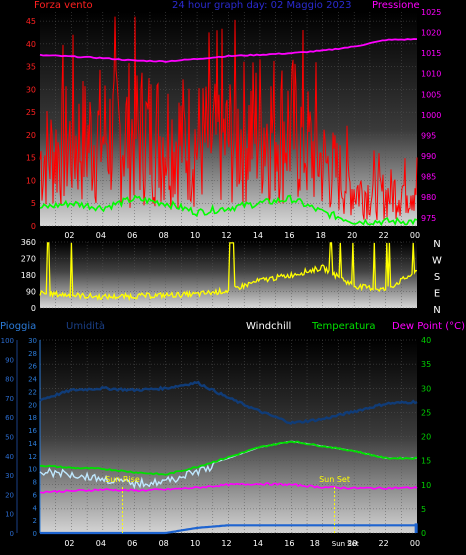  Describe the element at coordinates (431, 94) in the screenshot. I see `pressure-tick-label: 1005` at that location.